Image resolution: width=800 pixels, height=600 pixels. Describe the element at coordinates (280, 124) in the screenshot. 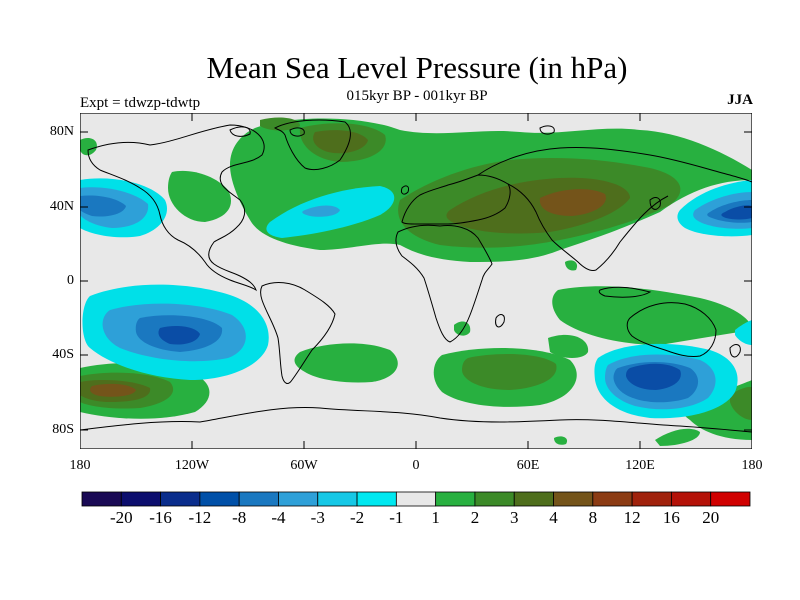

I see `north-dark-green` at that location.